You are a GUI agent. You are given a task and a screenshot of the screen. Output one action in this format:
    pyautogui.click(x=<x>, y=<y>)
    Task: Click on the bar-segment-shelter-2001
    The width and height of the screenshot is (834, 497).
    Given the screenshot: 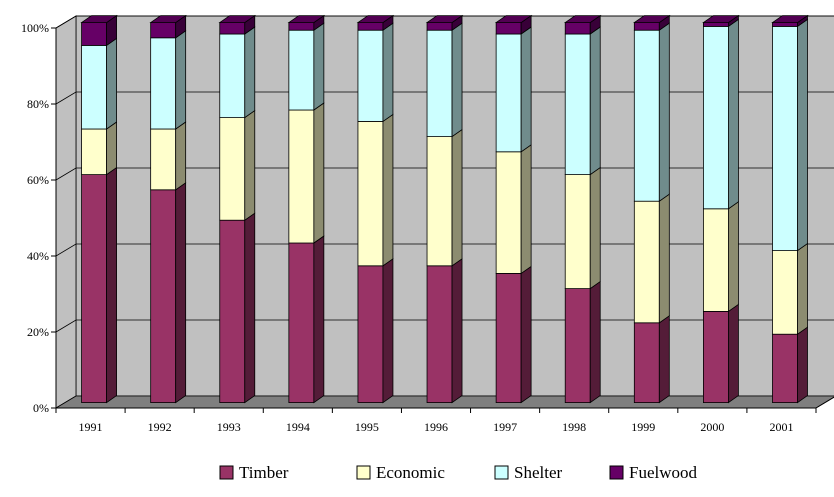 What is the action you would take?
    pyautogui.click(x=790, y=135)
    